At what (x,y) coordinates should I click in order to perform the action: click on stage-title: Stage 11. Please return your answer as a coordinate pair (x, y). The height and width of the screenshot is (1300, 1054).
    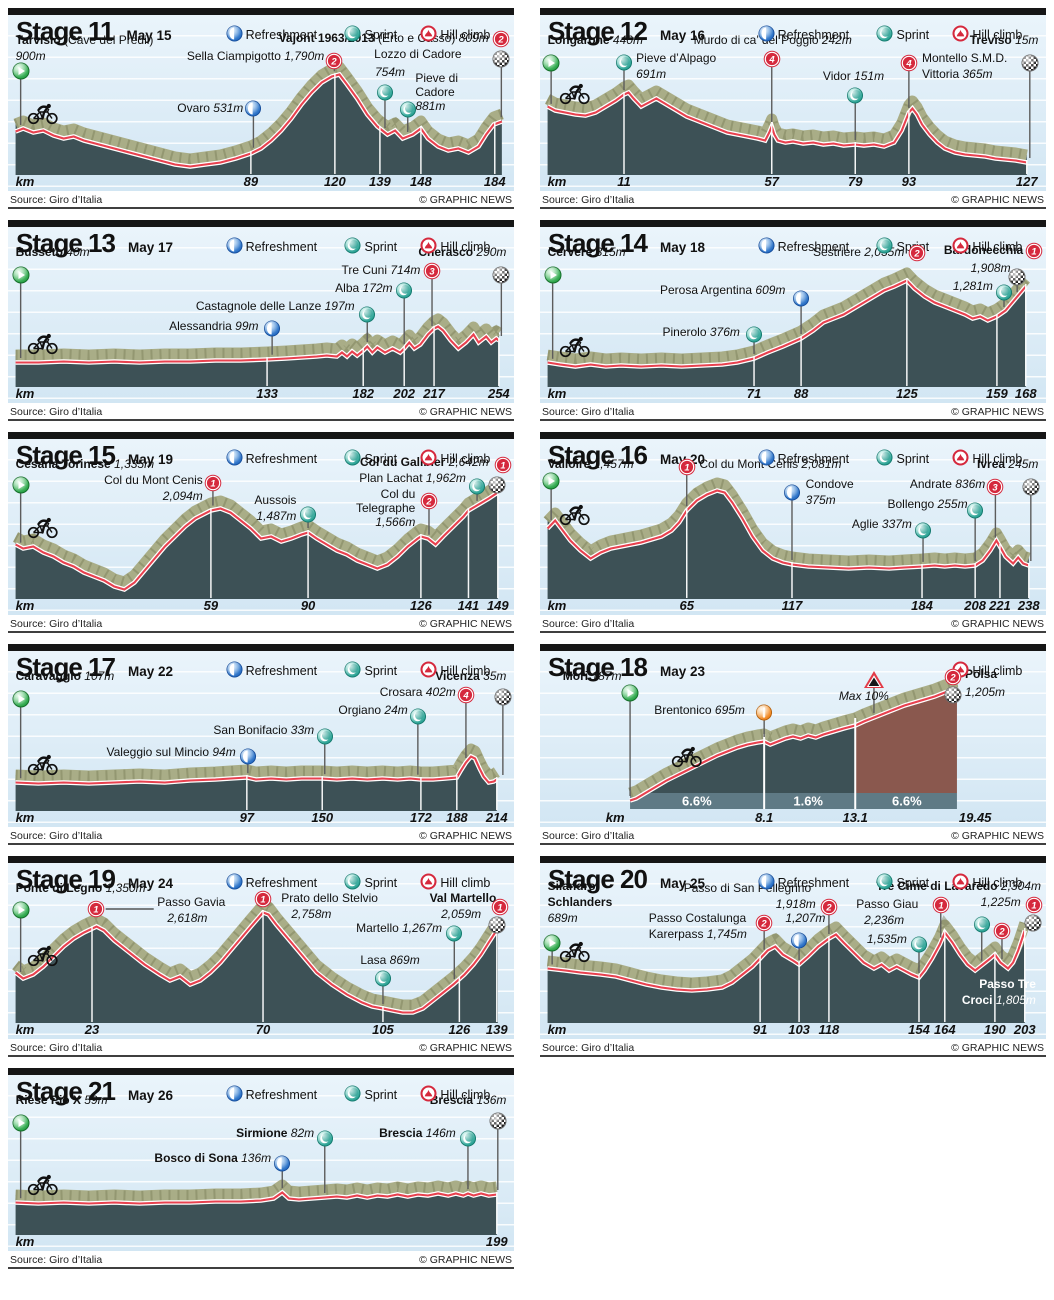
    Looking at the image, I should click on (65, 31).